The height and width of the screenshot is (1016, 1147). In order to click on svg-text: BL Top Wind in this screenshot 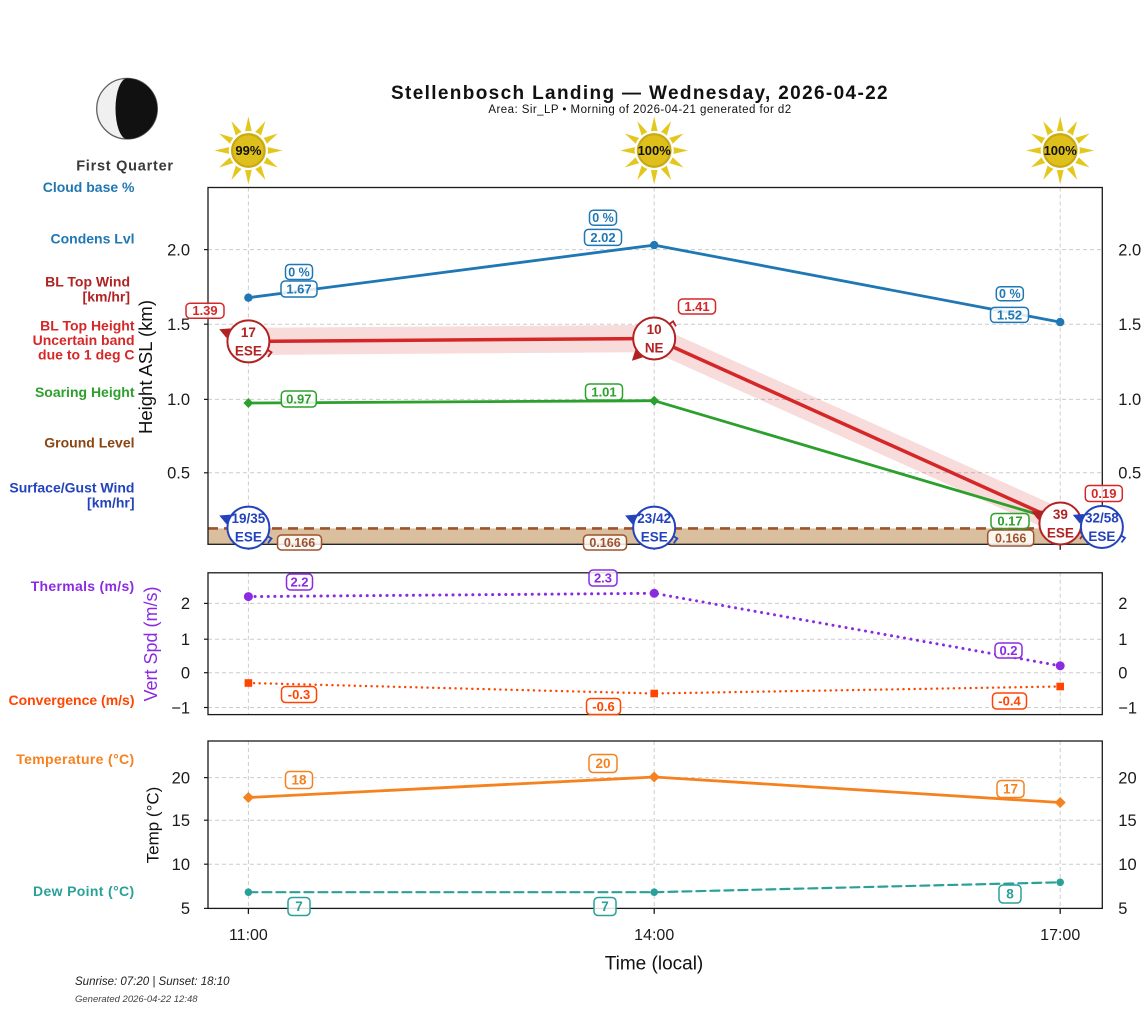, I will do `click(87, 282)`.